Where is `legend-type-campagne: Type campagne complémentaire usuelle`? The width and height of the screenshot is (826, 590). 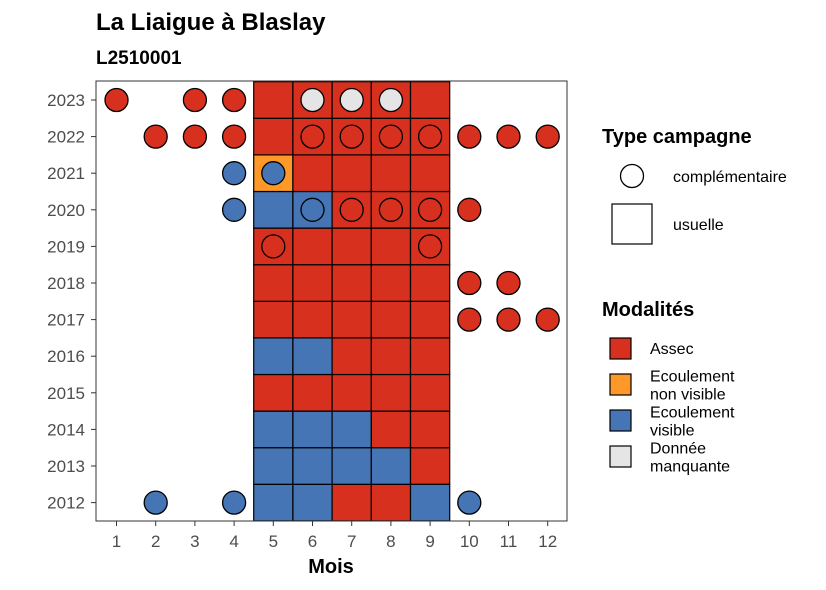
legend-type-campagne: Type campagne complémentaire usuelle is located at coordinates (694, 185).